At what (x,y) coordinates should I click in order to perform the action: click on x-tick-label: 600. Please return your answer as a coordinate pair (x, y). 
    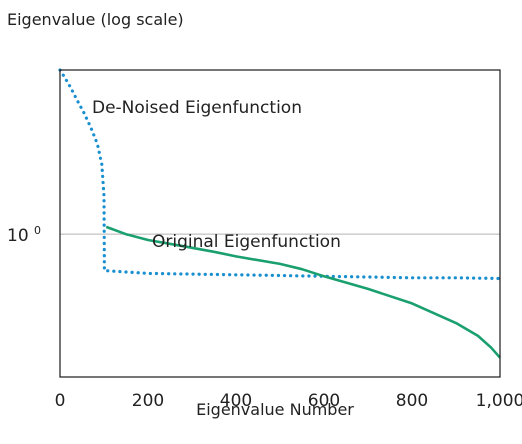
    Looking at the image, I should click on (324, 401).